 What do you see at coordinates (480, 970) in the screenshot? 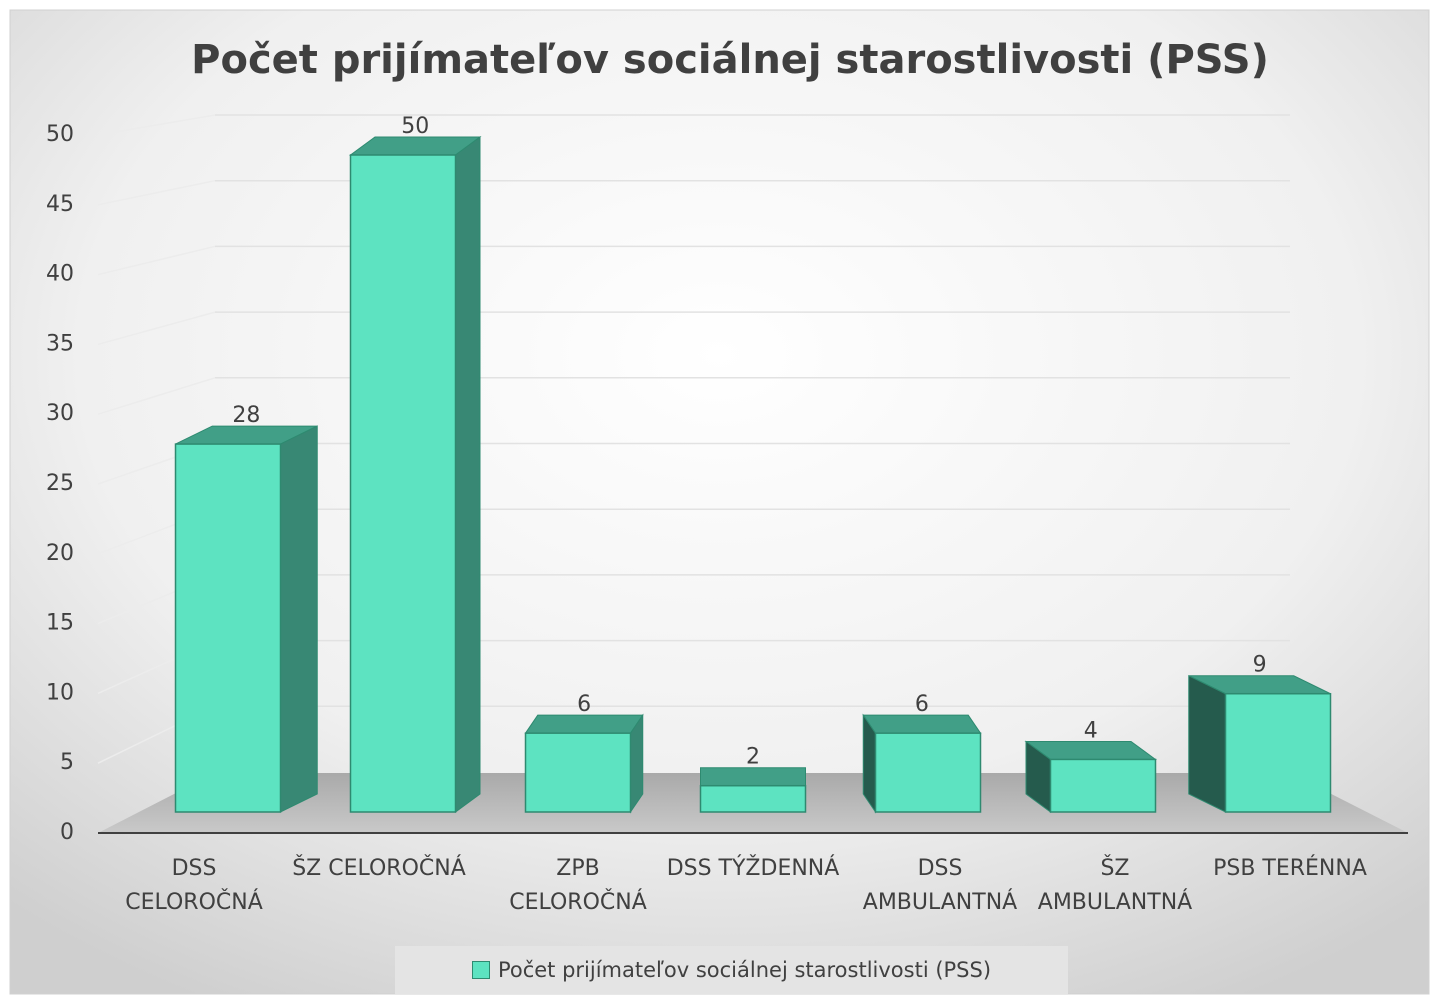
I see `legend-swatch` at bounding box center [480, 970].